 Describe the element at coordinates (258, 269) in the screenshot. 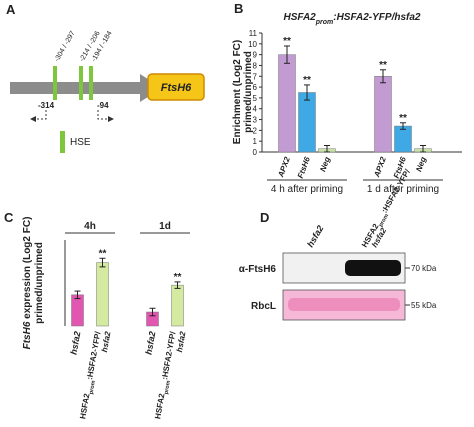

I see `row-label: α-FtsH6` at that location.